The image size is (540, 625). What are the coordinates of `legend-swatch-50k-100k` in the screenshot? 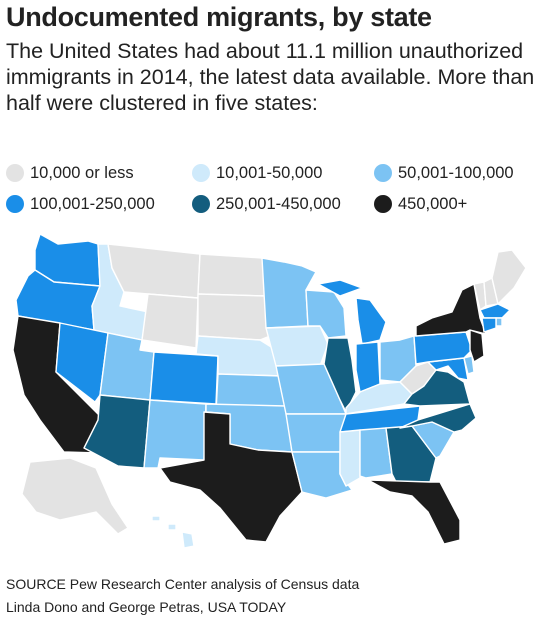 It's located at (383, 173).